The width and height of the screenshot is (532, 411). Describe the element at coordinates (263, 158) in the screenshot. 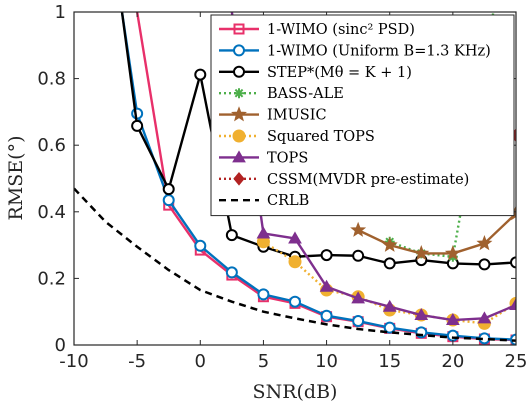

I see `legend-item-tops: TOPS` at that location.